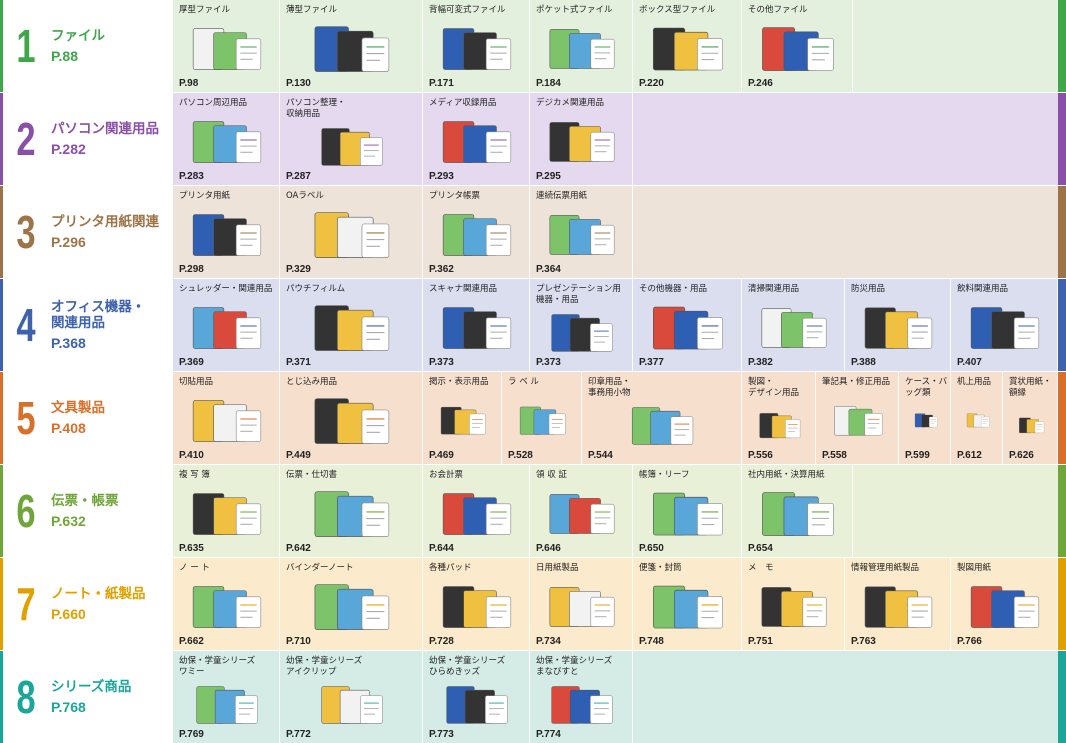  I want to click on product-item: 机上用品 P.612, so click(977, 418).